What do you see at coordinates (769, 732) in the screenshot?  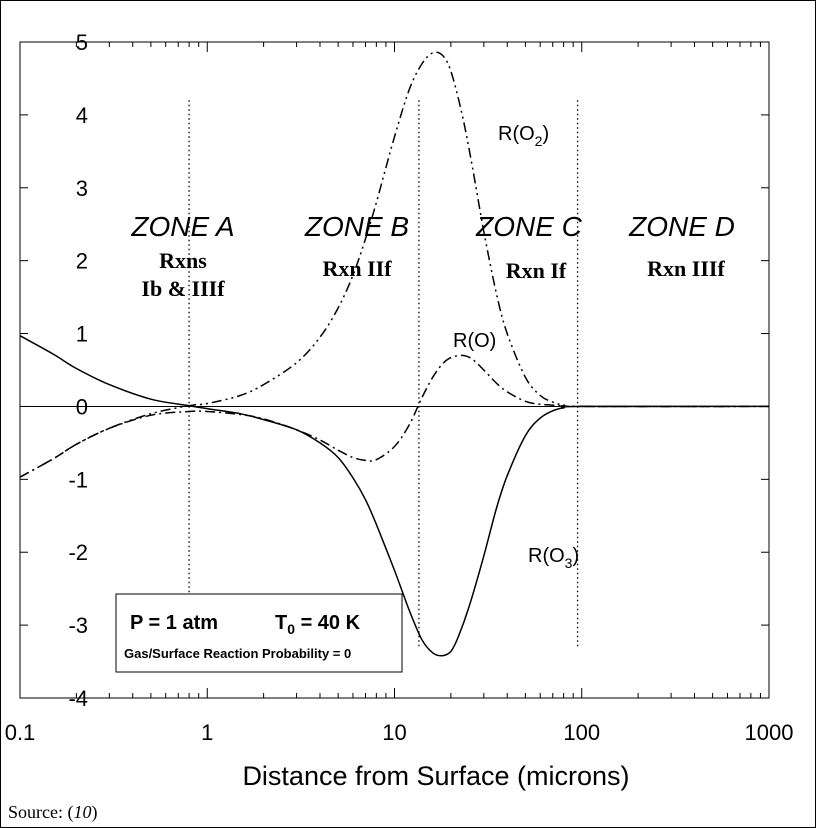 I see `x-tick-label: 1000` at bounding box center [769, 732].